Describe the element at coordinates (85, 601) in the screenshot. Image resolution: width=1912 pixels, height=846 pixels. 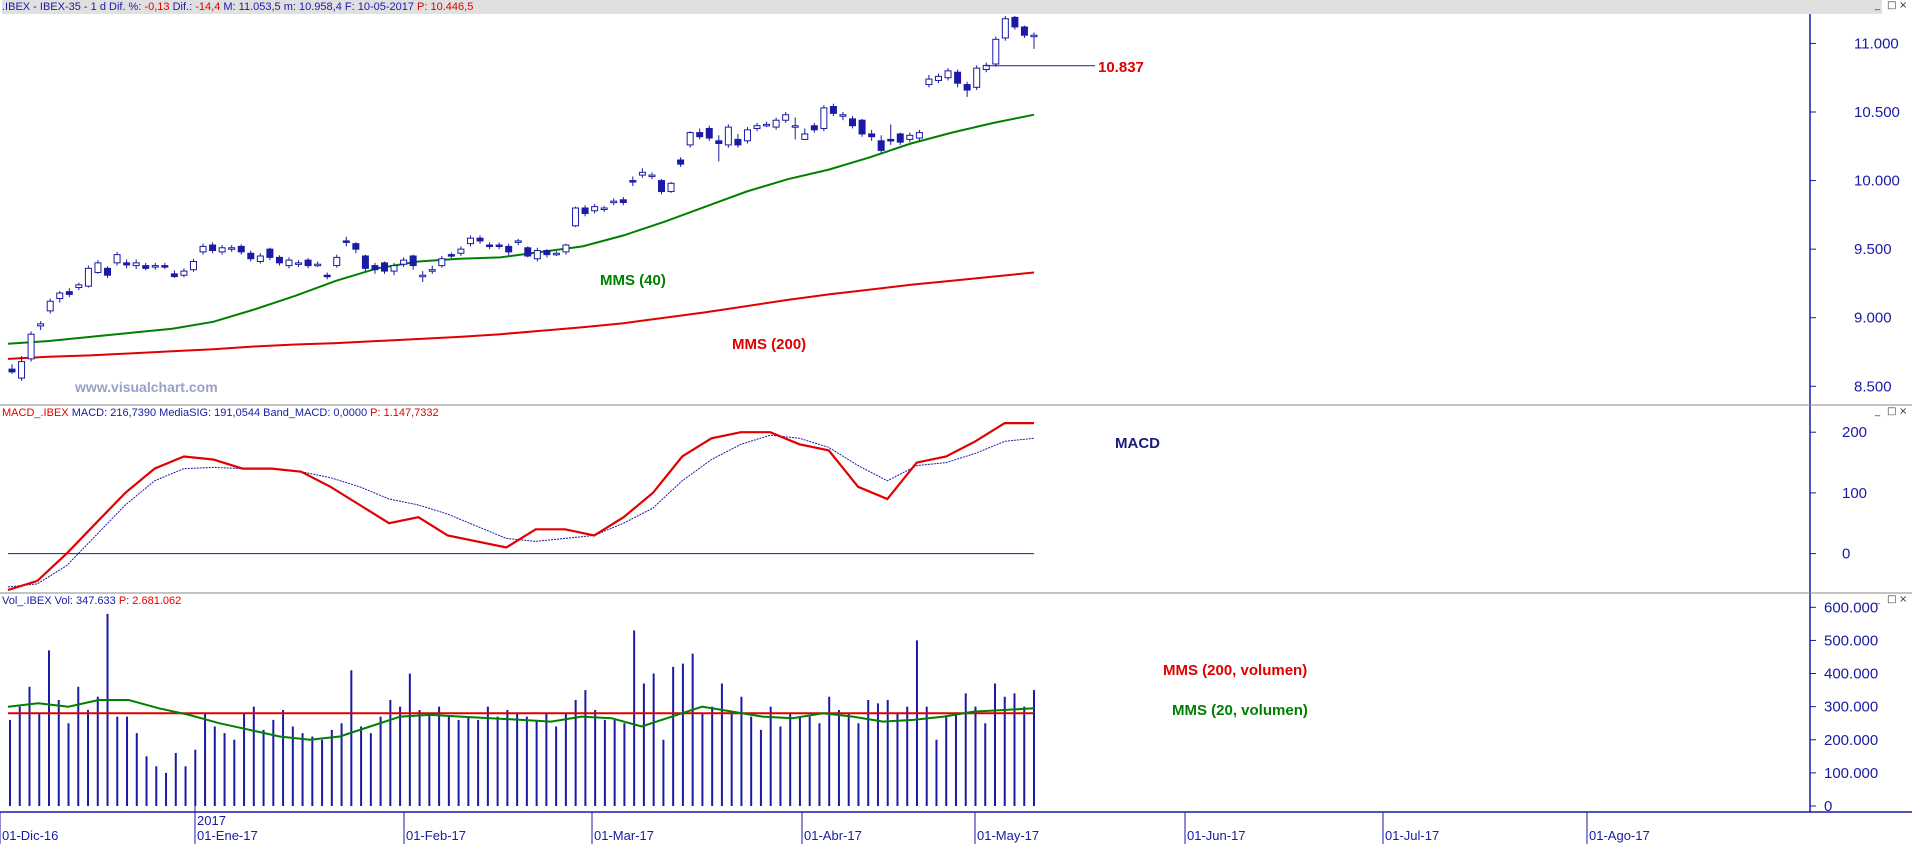
I see `volume-value: Vol: 347.633` at that location.